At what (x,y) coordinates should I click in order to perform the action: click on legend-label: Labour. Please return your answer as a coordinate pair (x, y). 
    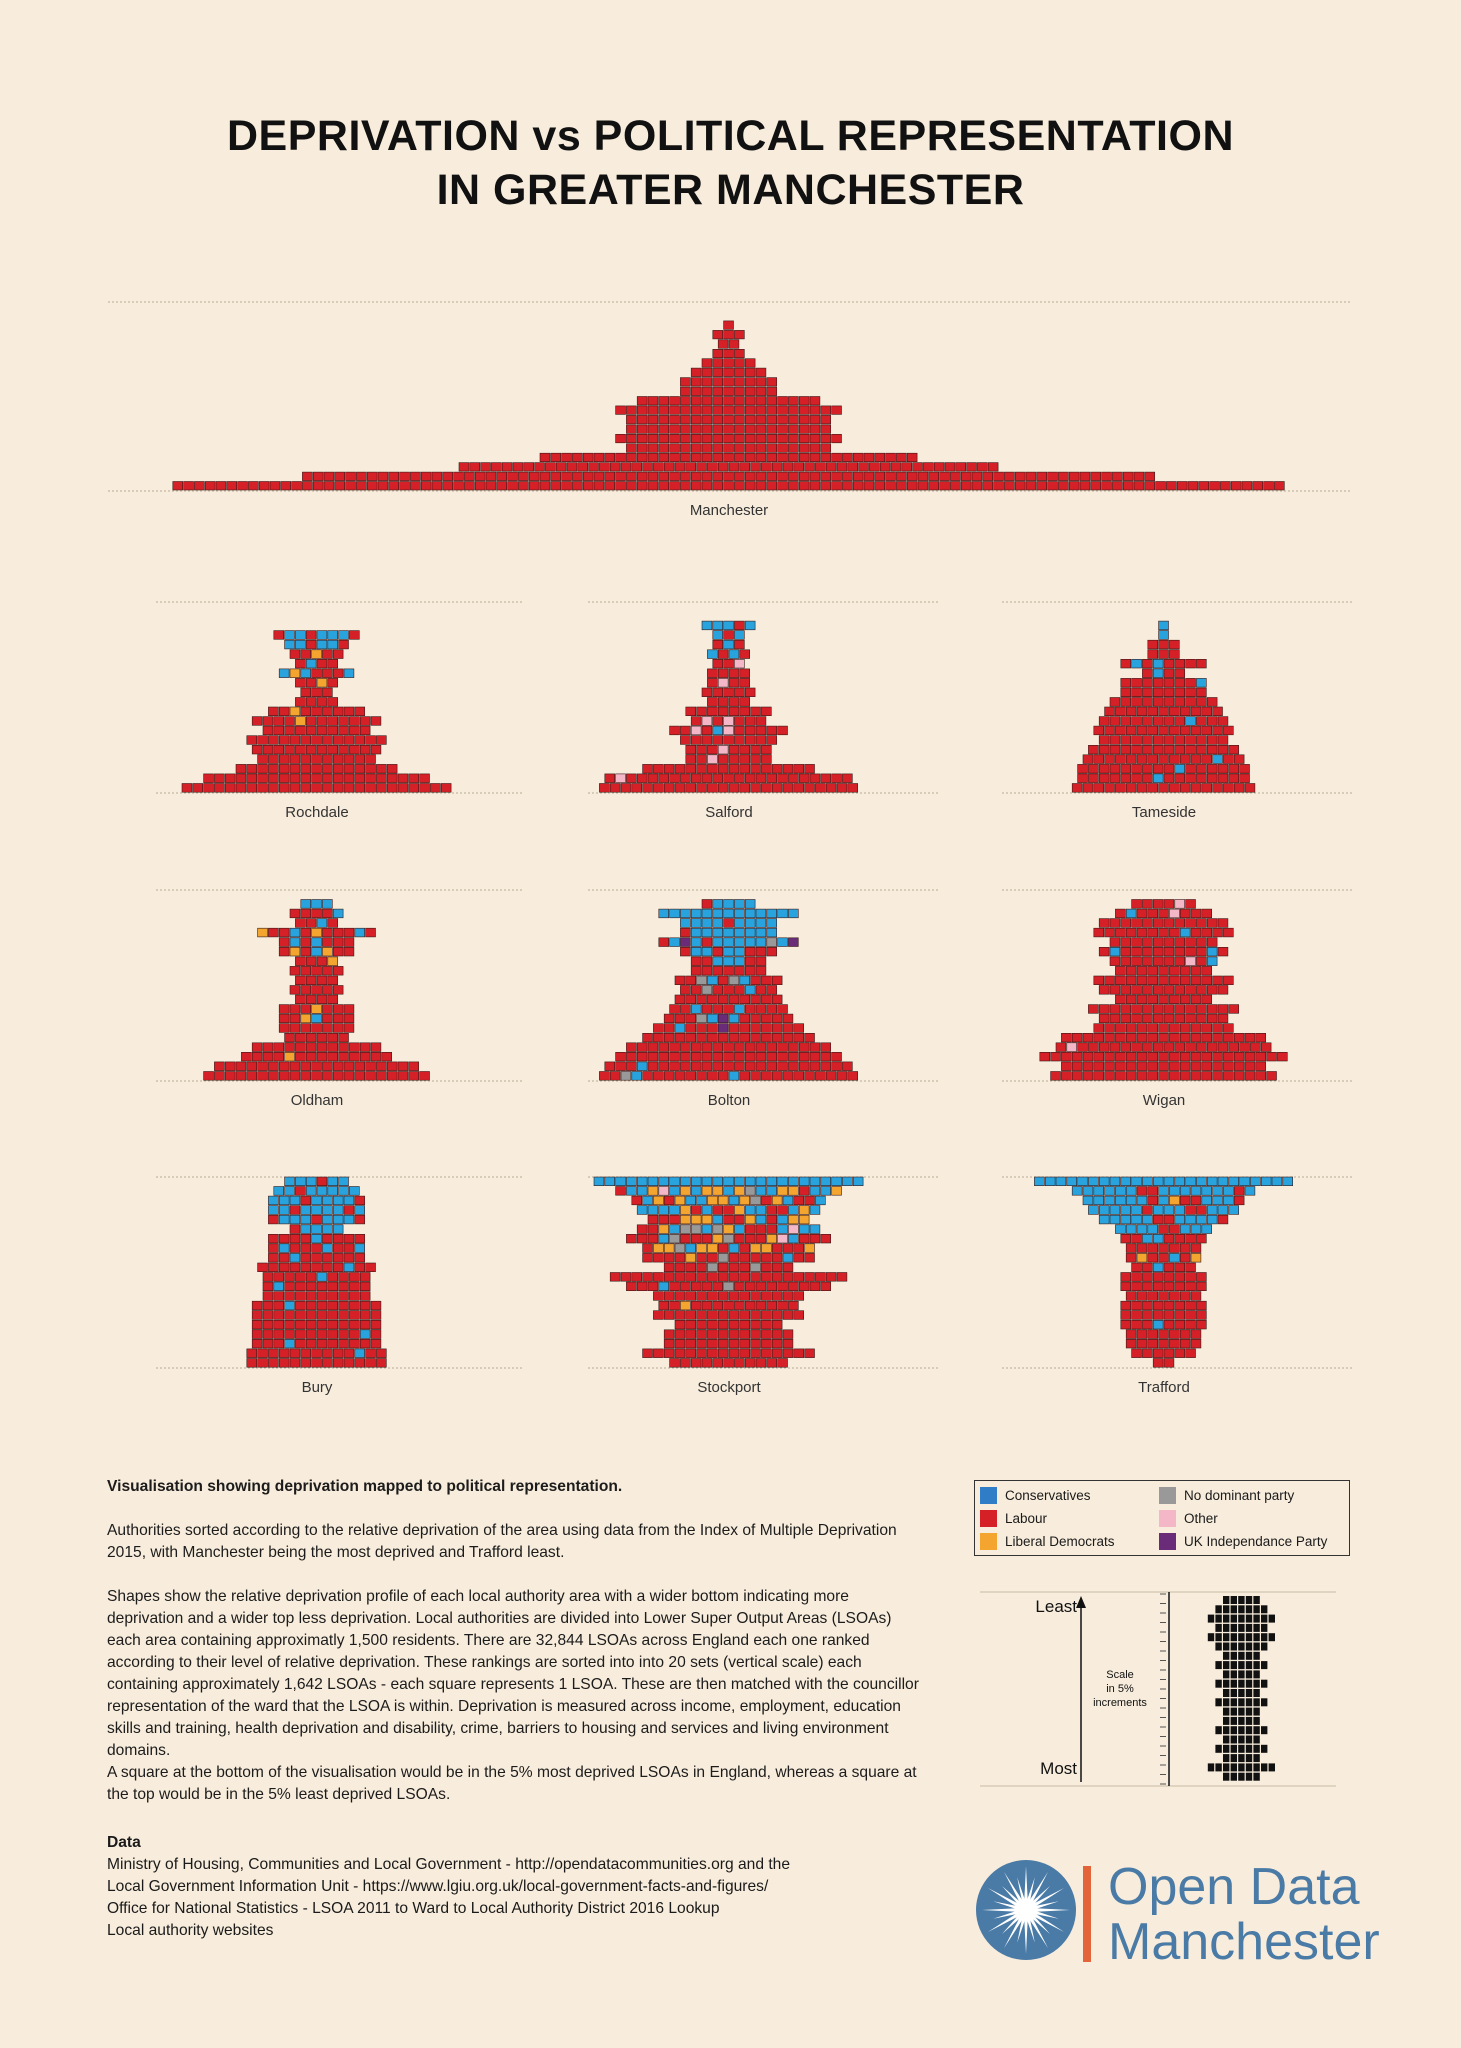
    Looking at the image, I should click on (1026, 1518).